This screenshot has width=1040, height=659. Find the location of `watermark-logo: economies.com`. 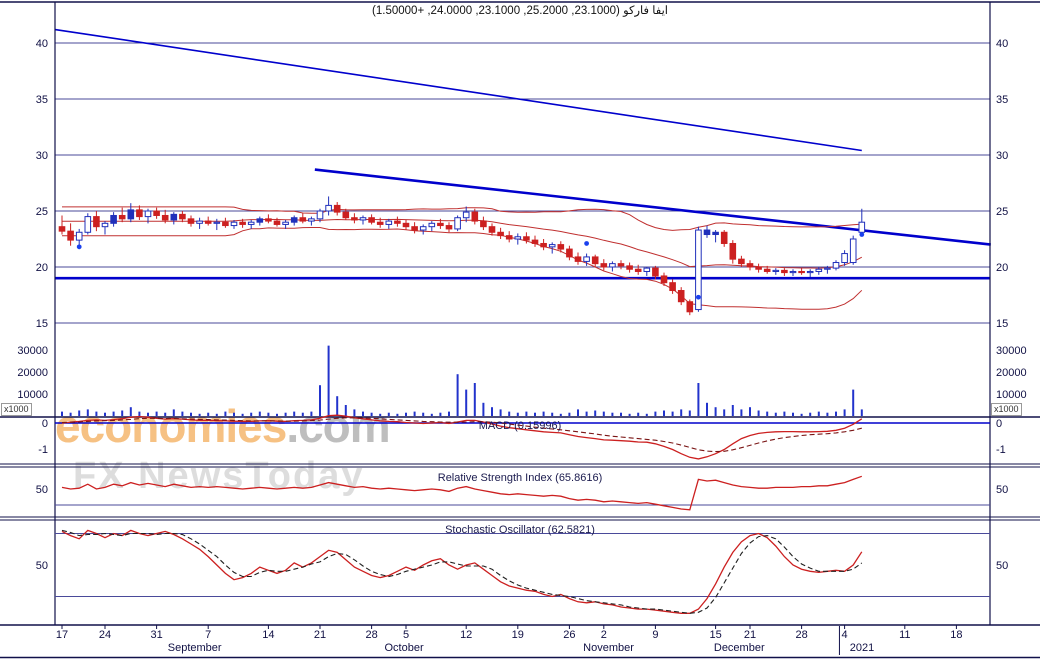

watermark-logo: economies.com is located at coordinates (223, 426).